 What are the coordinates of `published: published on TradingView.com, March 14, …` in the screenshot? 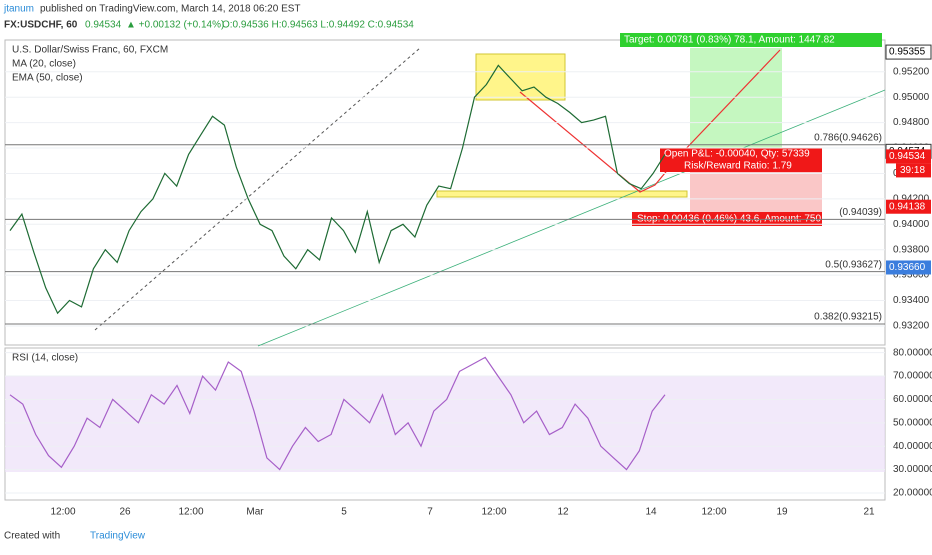 It's located at (170, 9).